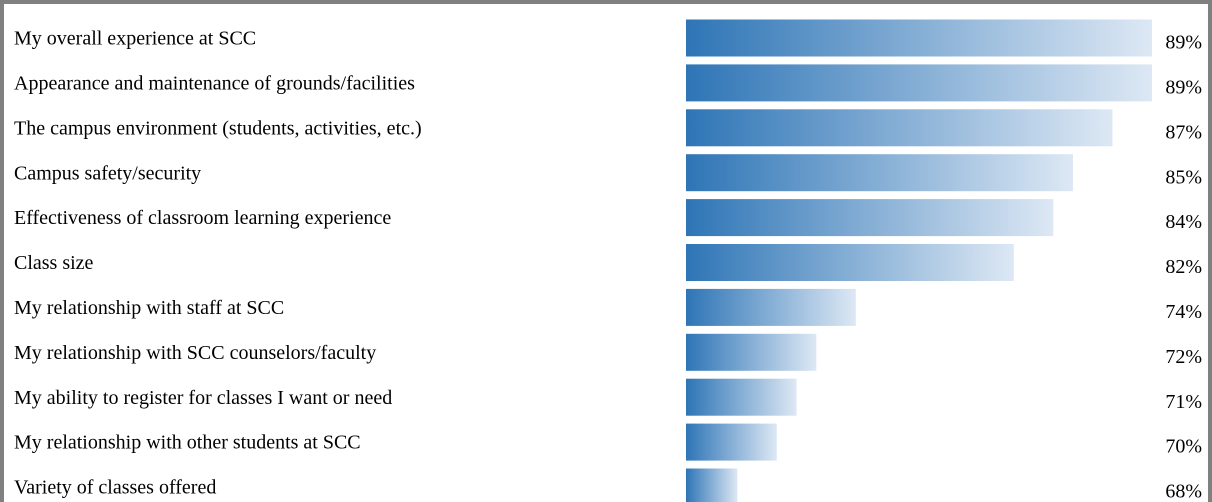 This screenshot has width=1212, height=502. What do you see at coordinates (135, 39) in the screenshot?
I see `category-label: My overall experience at SCC` at bounding box center [135, 39].